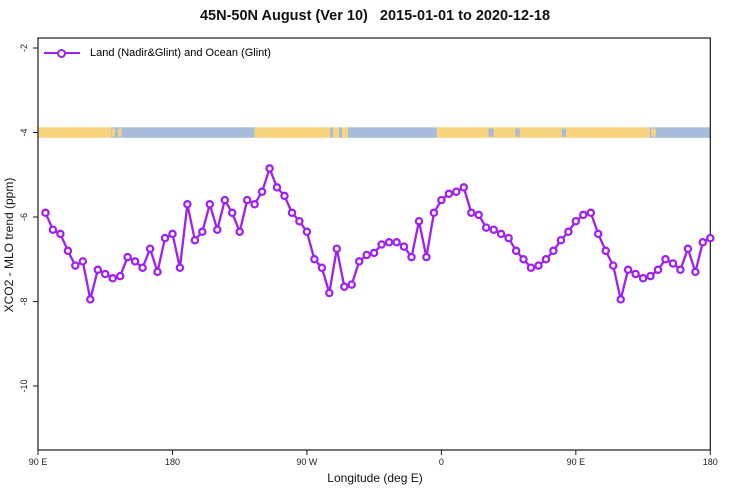 Image resolution: width=750 pixels, height=500 pixels. What do you see at coordinates (375, 478) in the screenshot?
I see `x-axis-label: Longitude (deg E)` at bounding box center [375, 478].